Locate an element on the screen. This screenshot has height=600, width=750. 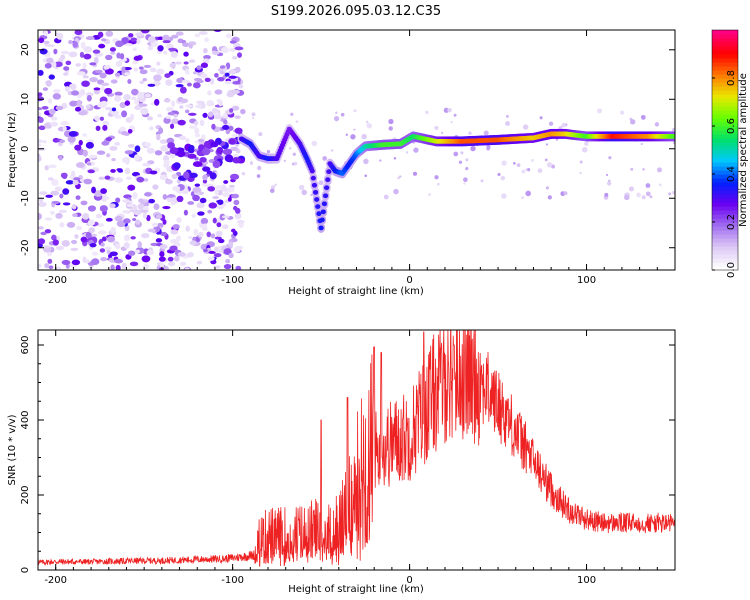
signal-core is located at coordinates (328, 180).